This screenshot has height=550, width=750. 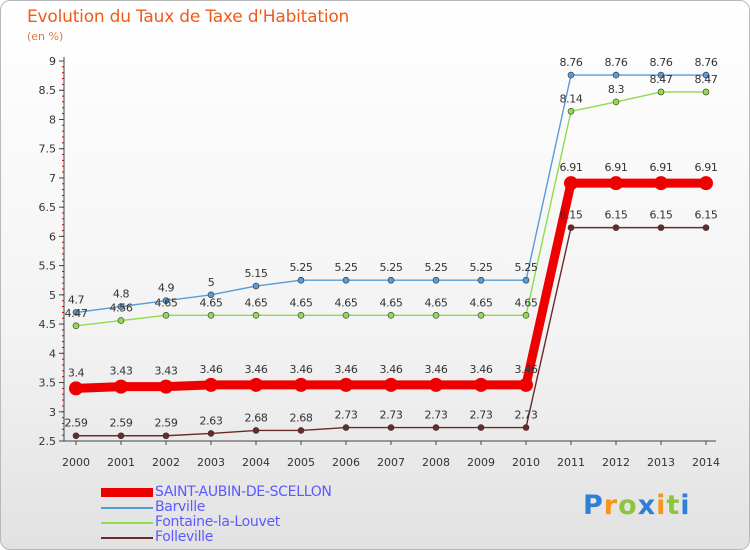 What do you see at coordinates (166, 371) in the screenshot?
I see `data-label: 3.43` at bounding box center [166, 371].